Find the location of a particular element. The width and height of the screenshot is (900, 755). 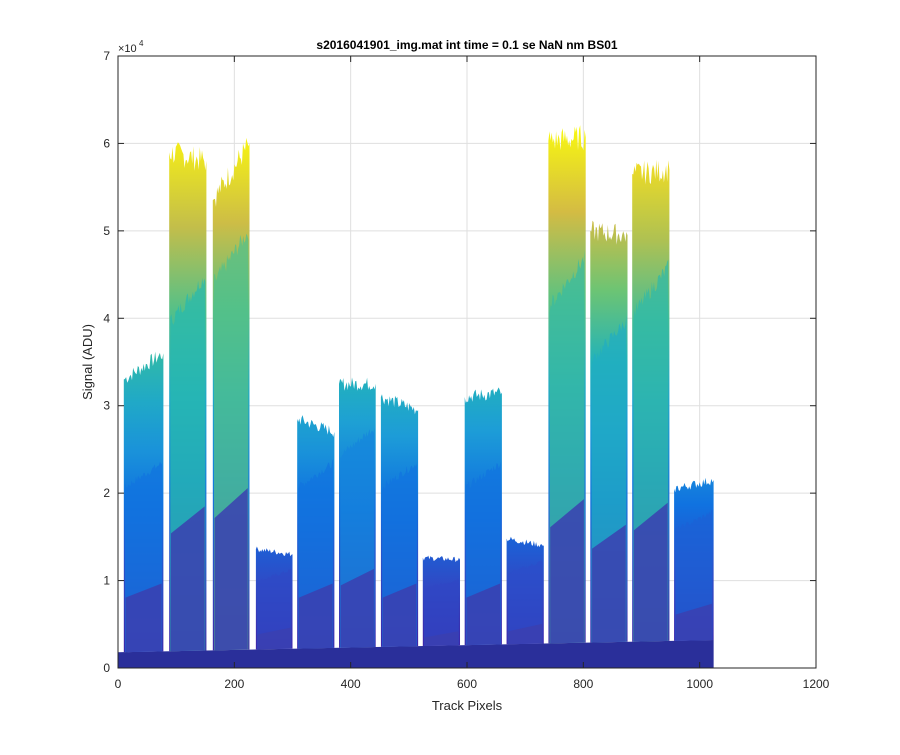

y-tick-label: 4 is located at coordinates (106, 318).